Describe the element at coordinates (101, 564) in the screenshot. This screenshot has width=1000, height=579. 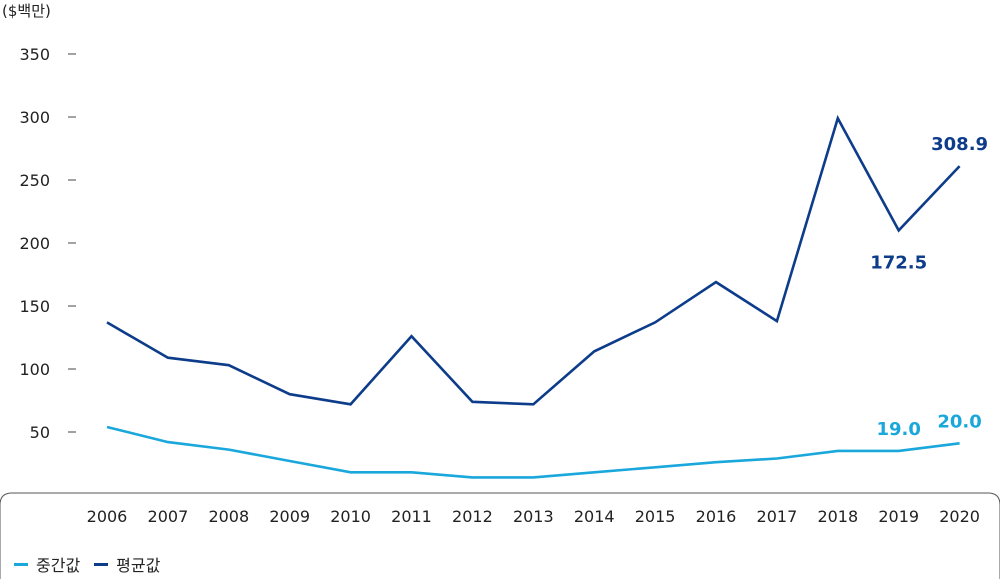
I see `legend-swatch-mean` at that location.